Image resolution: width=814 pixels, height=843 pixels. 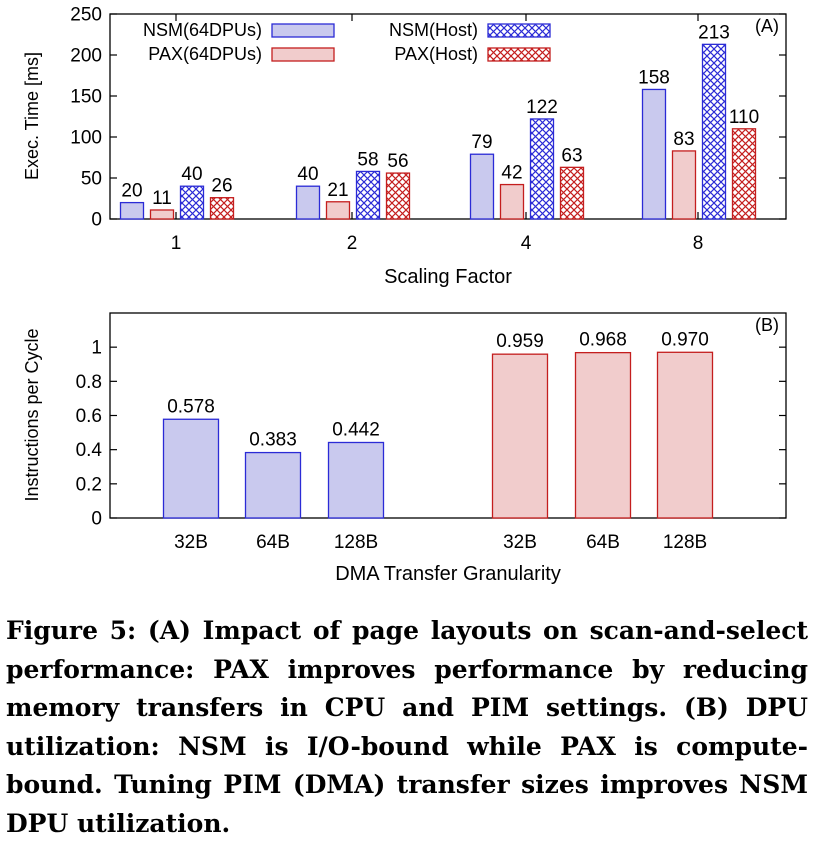 I want to click on legend-label: NSM(64DPUs), so click(x=202, y=30).